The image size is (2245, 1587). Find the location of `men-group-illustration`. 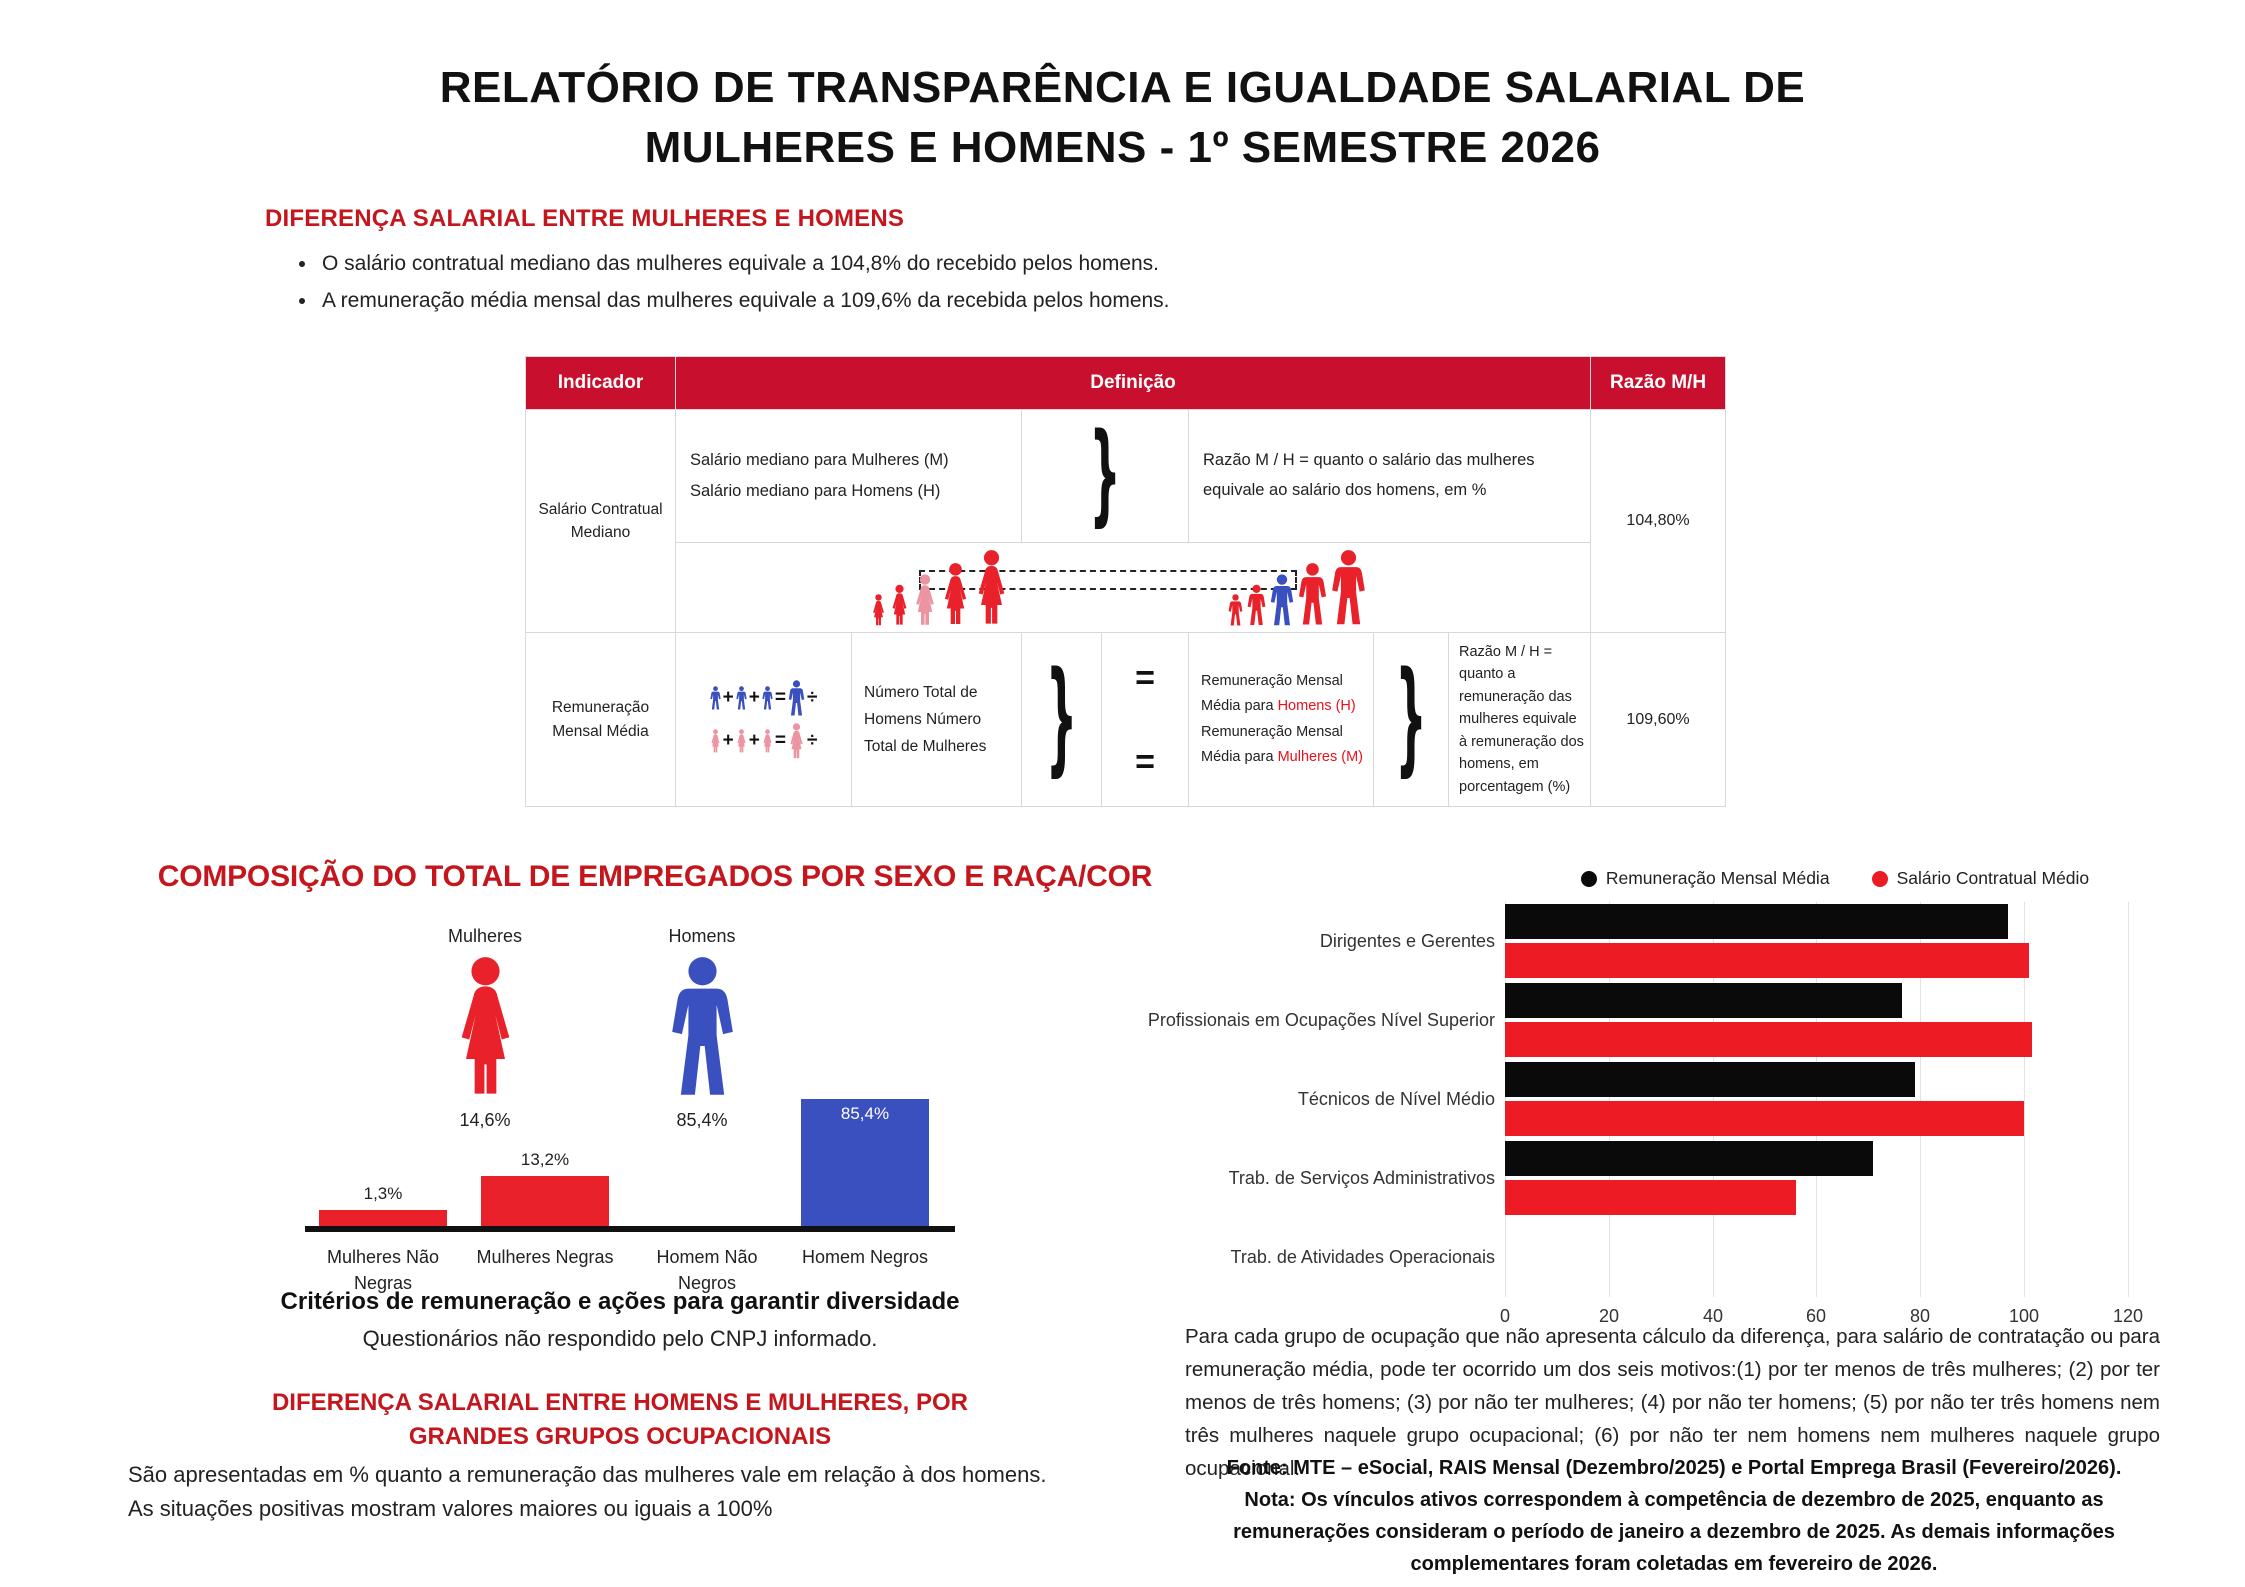

men-group-illustration is located at coordinates (1297, 587).